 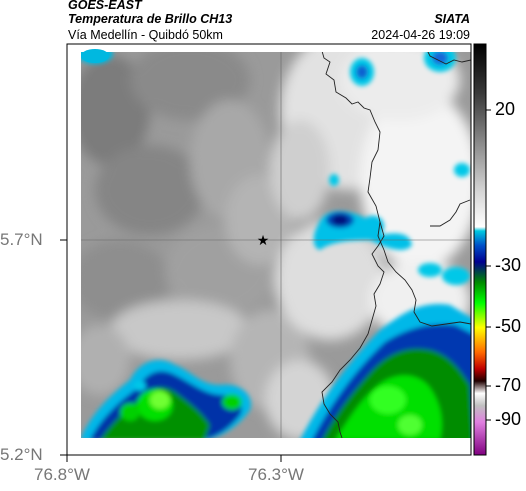 I want to click on colorbar-label-minus30: -30, so click(x=508, y=265).